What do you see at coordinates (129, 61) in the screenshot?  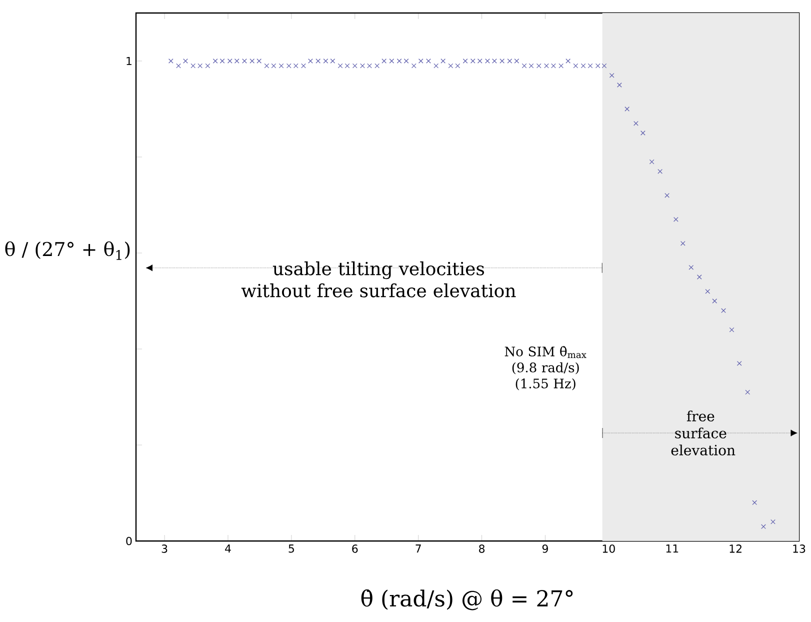 I see `y-tick-label: 1` at bounding box center [129, 61].